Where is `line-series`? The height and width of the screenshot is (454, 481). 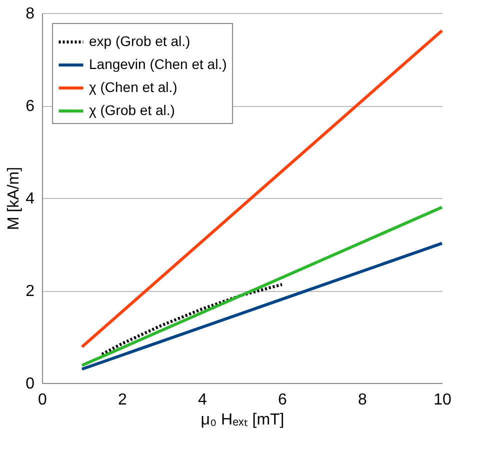
line-series is located at coordinates (192, 319).